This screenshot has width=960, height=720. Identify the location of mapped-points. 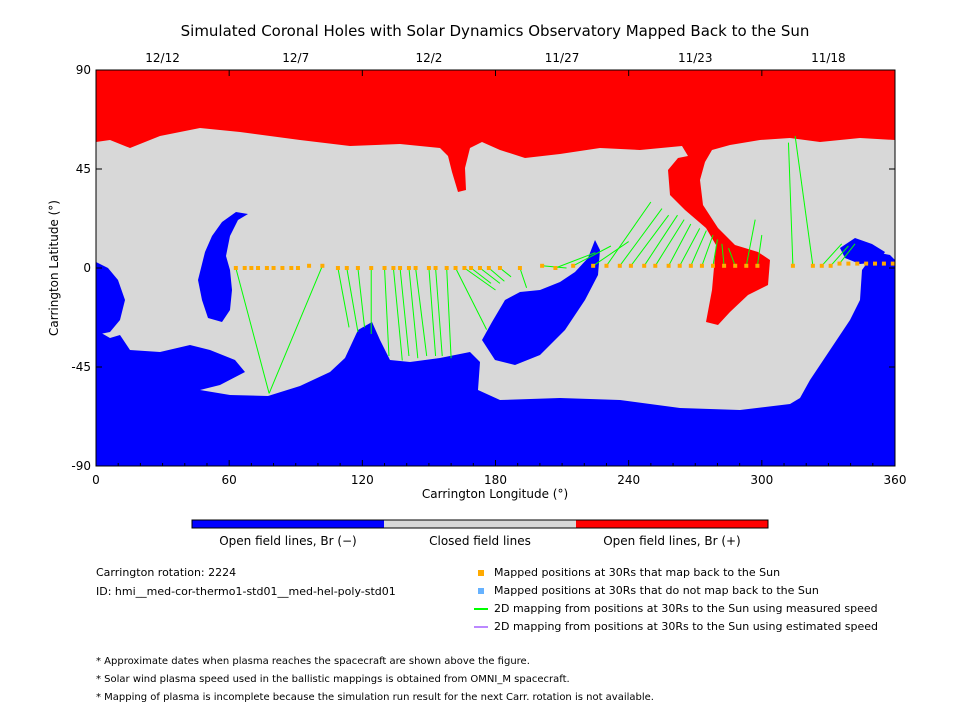
(564, 265).